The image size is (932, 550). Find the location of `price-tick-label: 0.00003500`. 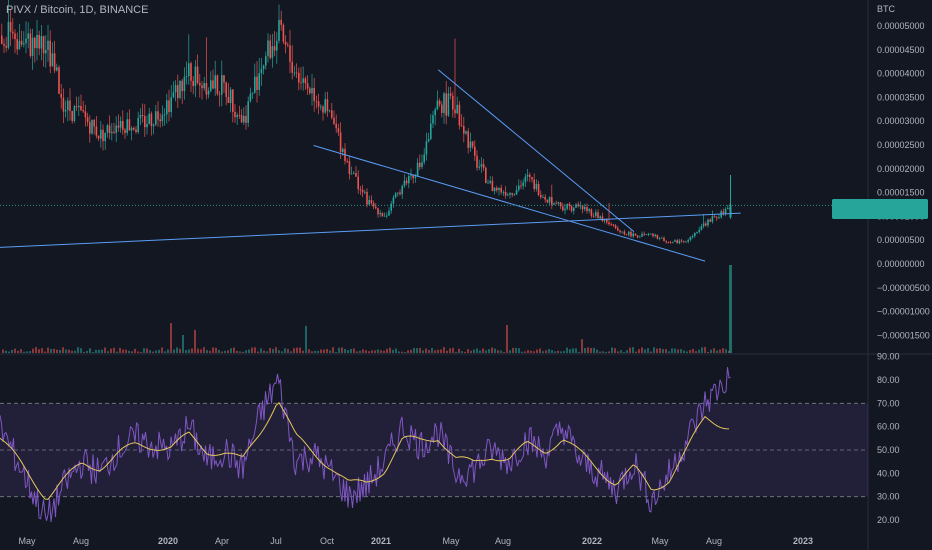

price-tick-label: 0.00003500 is located at coordinates (901, 97).